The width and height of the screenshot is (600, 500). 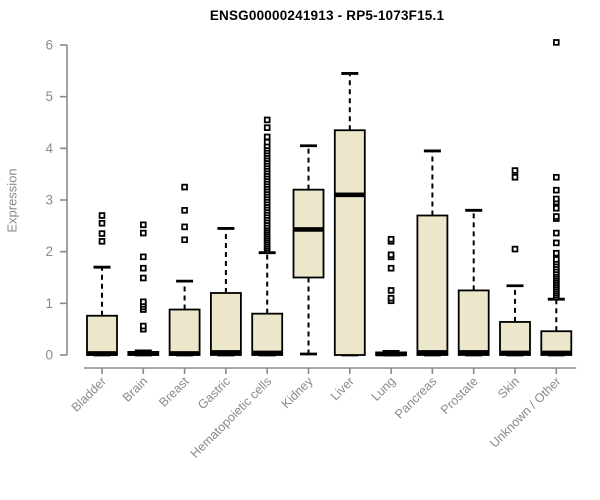 I want to click on x-tick-label: Prostate, so click(x=459, y=395).